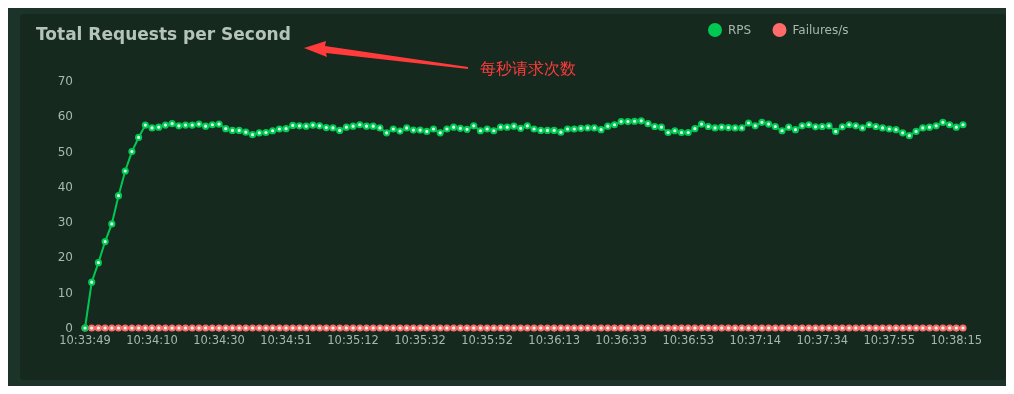 Image resolution: width=1014 pixels, height=394 pixels. I want to click on y-tick-label: 30, so click(65, 222).